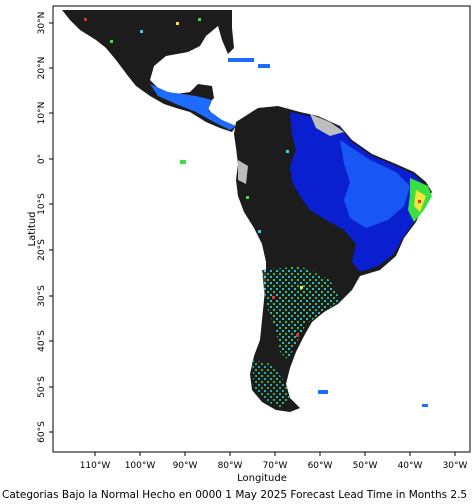  Describe the element at coordinates (95, 466) in the screenshot. I see `lon-tick-label: 110°W` at that location.